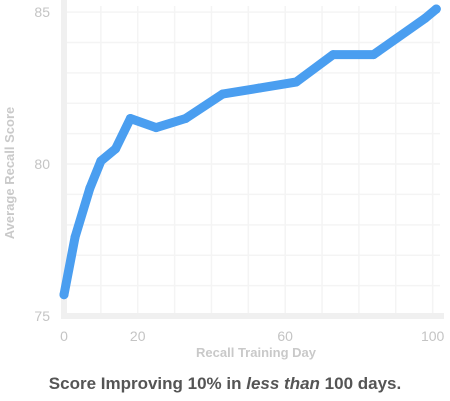 The image size is (450, 401). Describe the element at coordinates (360, 383) in the screenshot. I see `caption-end: 100 days.` at that location.